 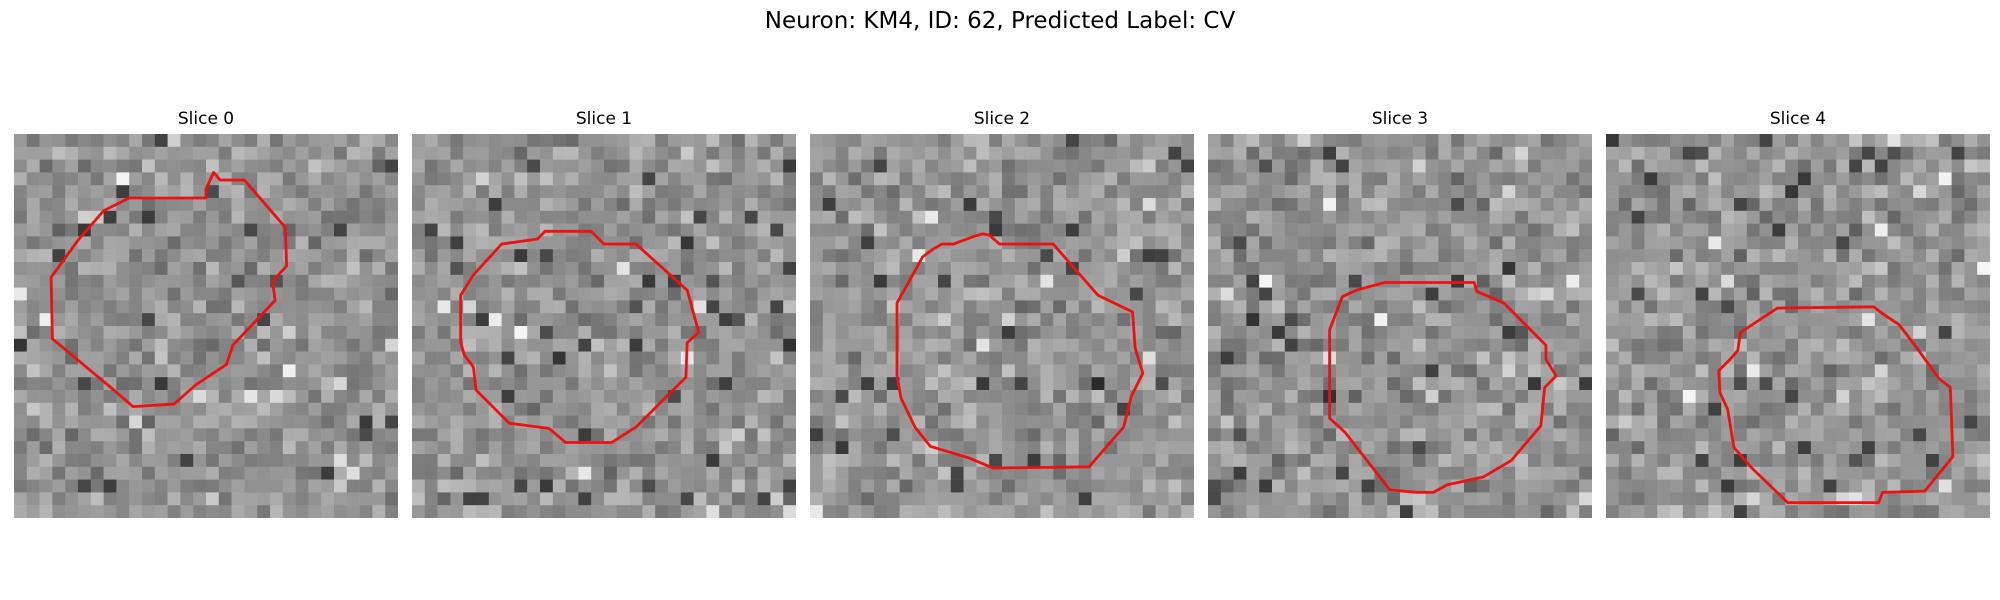 I want to click on slice-title: Slice 2, so click(x=1002, y=119).